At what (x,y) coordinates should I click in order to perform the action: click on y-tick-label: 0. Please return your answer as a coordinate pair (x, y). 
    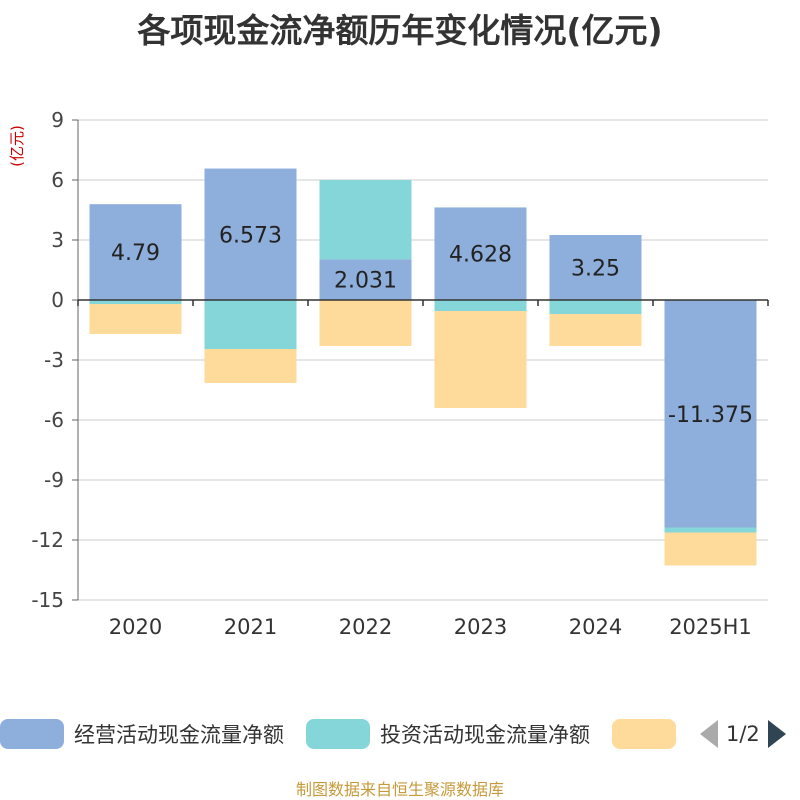
    Looking at the image, I should click on (57, 300).